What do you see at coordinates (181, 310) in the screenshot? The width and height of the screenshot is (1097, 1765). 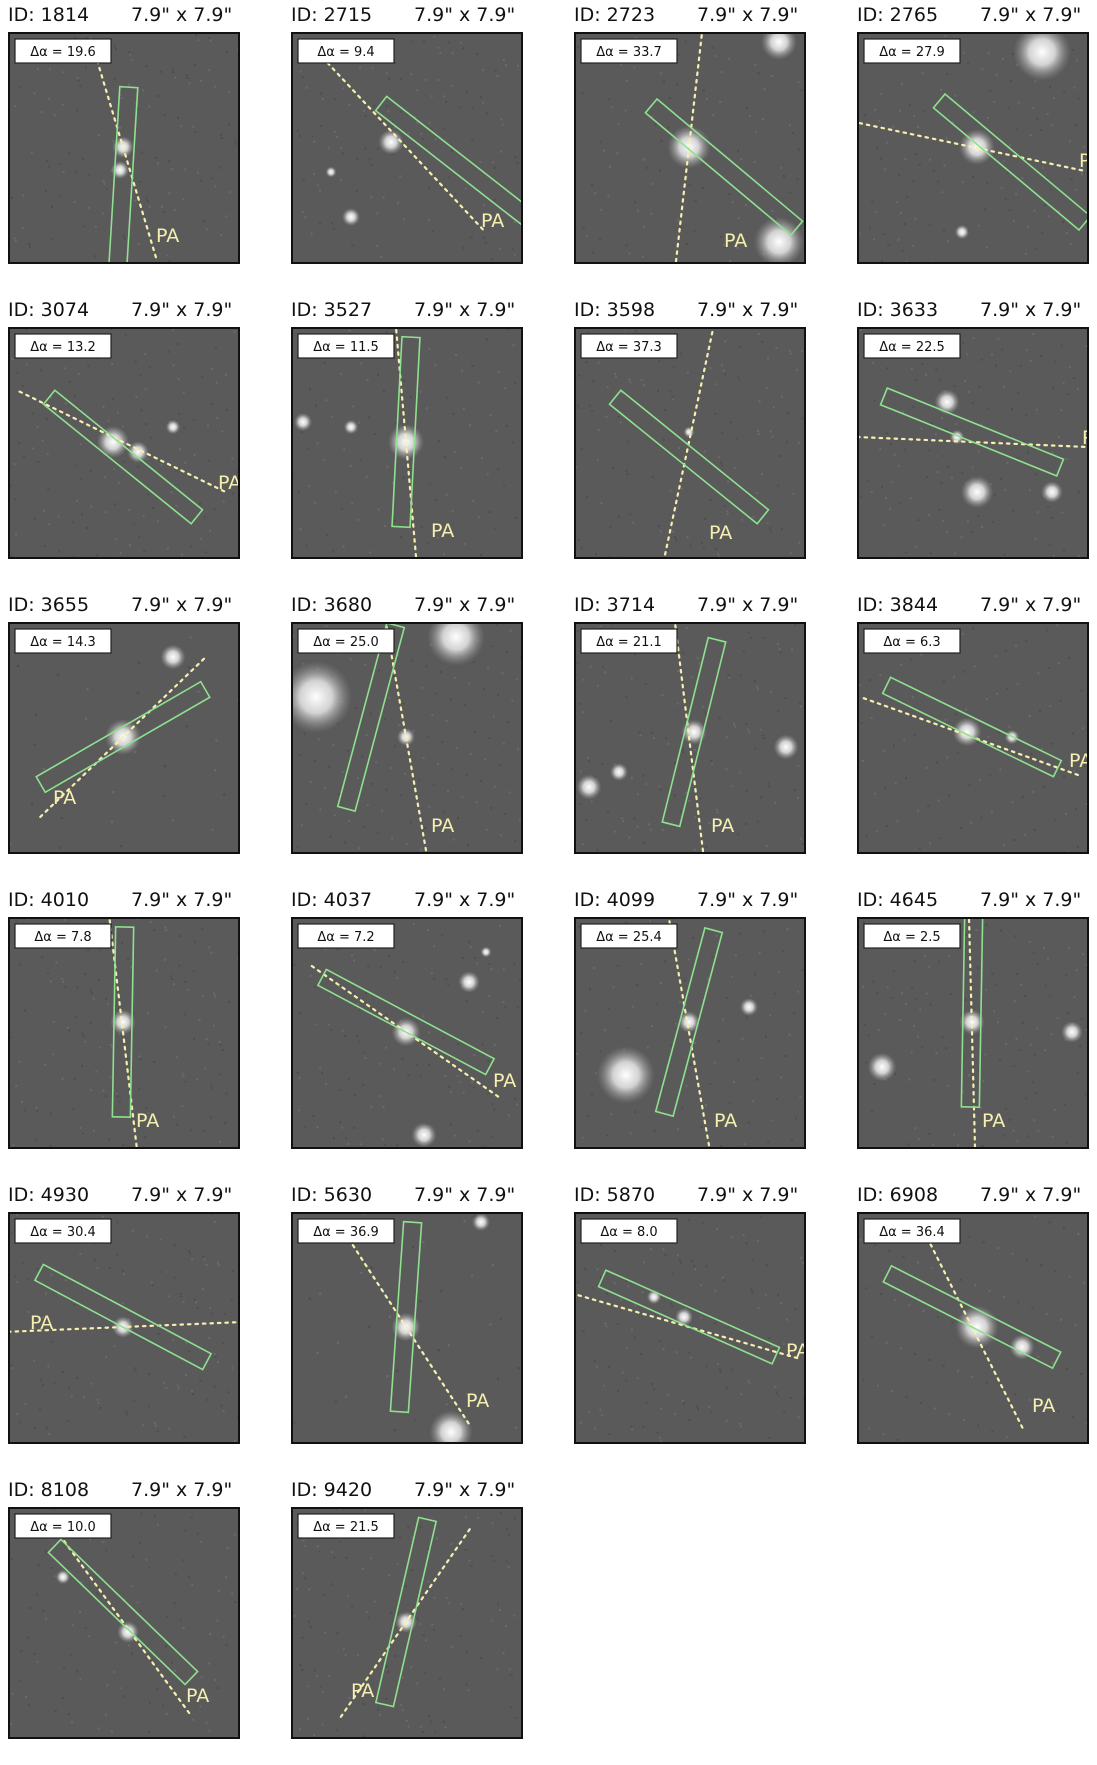 I see `panel-size-label: 7.9" x 7.9"` at bounding box center [181, 310].